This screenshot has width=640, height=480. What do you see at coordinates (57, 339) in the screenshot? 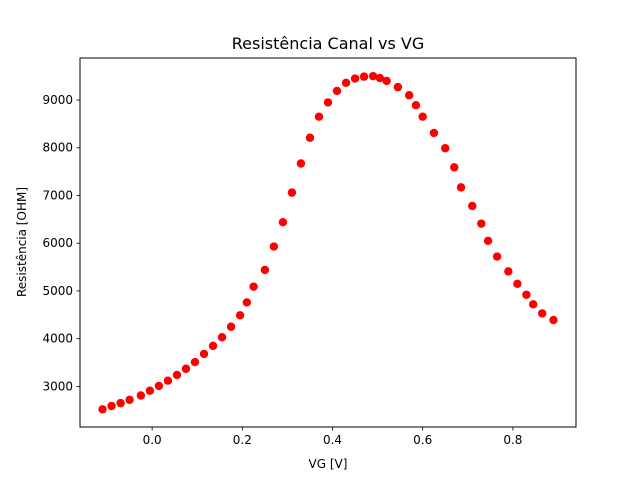
I see `y-tick-label: 4000` at bounding box center [57, 339].